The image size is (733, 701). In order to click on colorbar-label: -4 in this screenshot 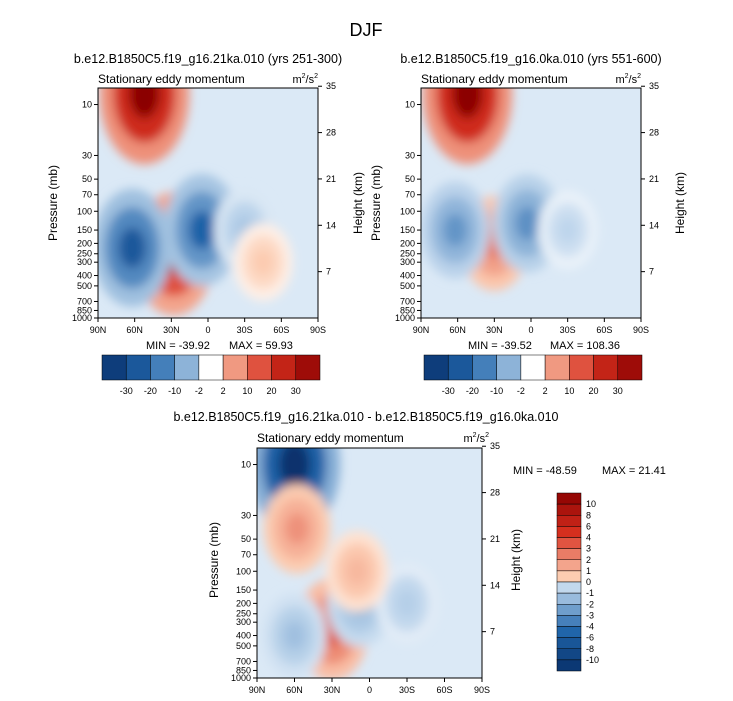, I will do `click(590, 627)`.